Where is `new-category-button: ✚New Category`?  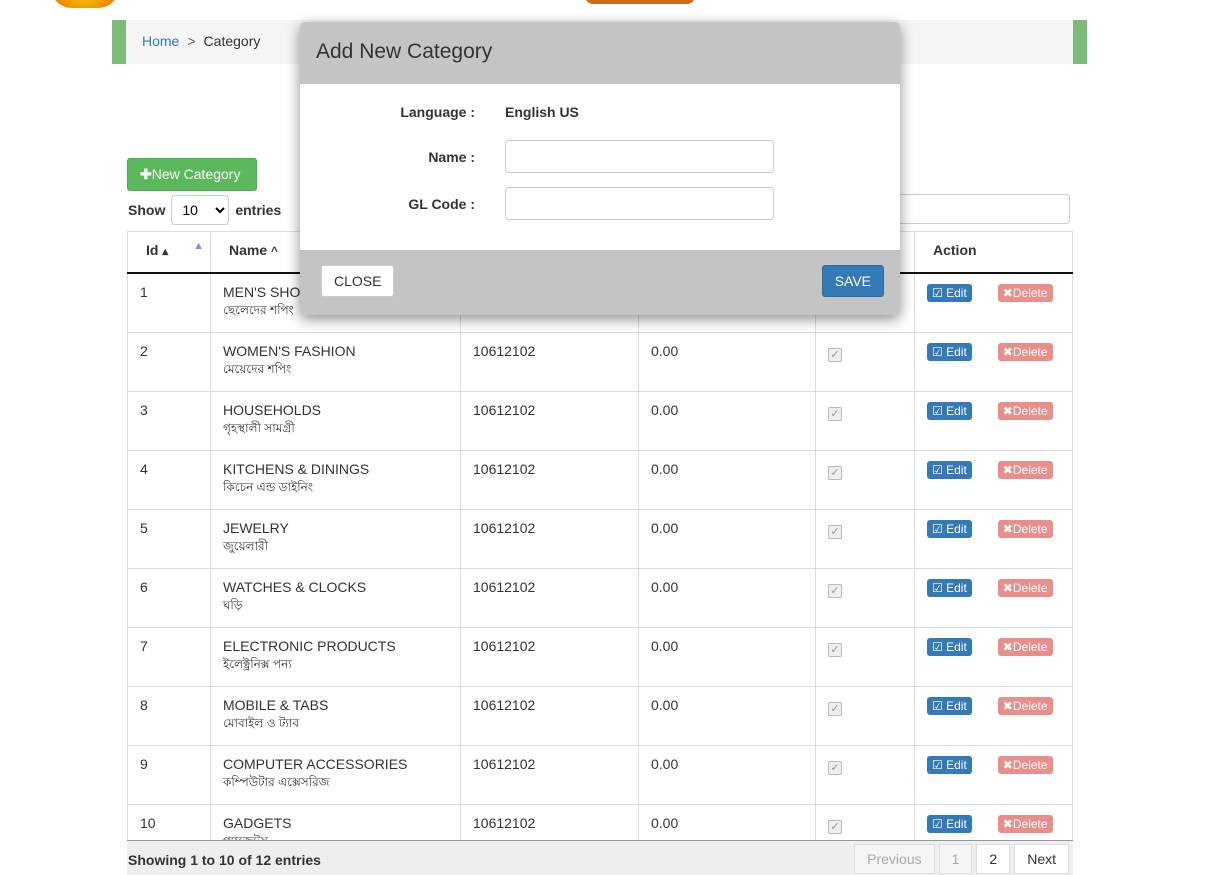 new-category-button: ✚New Category is located at coordinates (192, 174).